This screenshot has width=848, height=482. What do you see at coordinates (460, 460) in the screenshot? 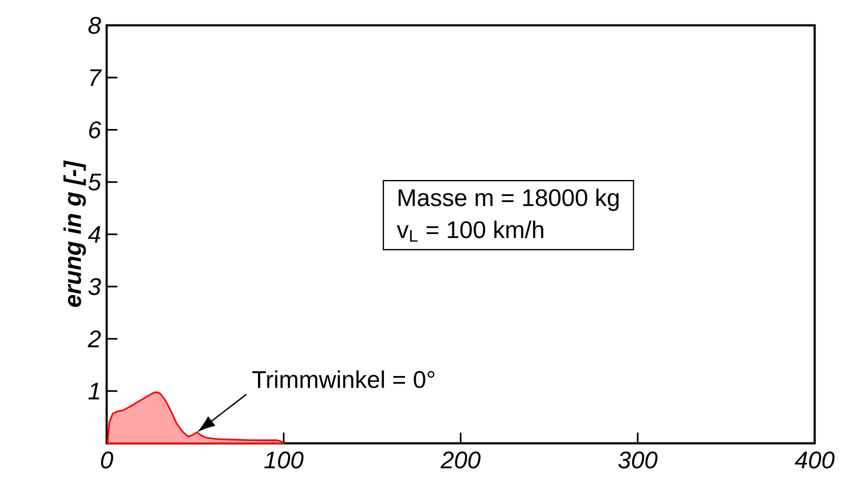
I see `x-tick-label: 200` at bounding box center [460, 460].